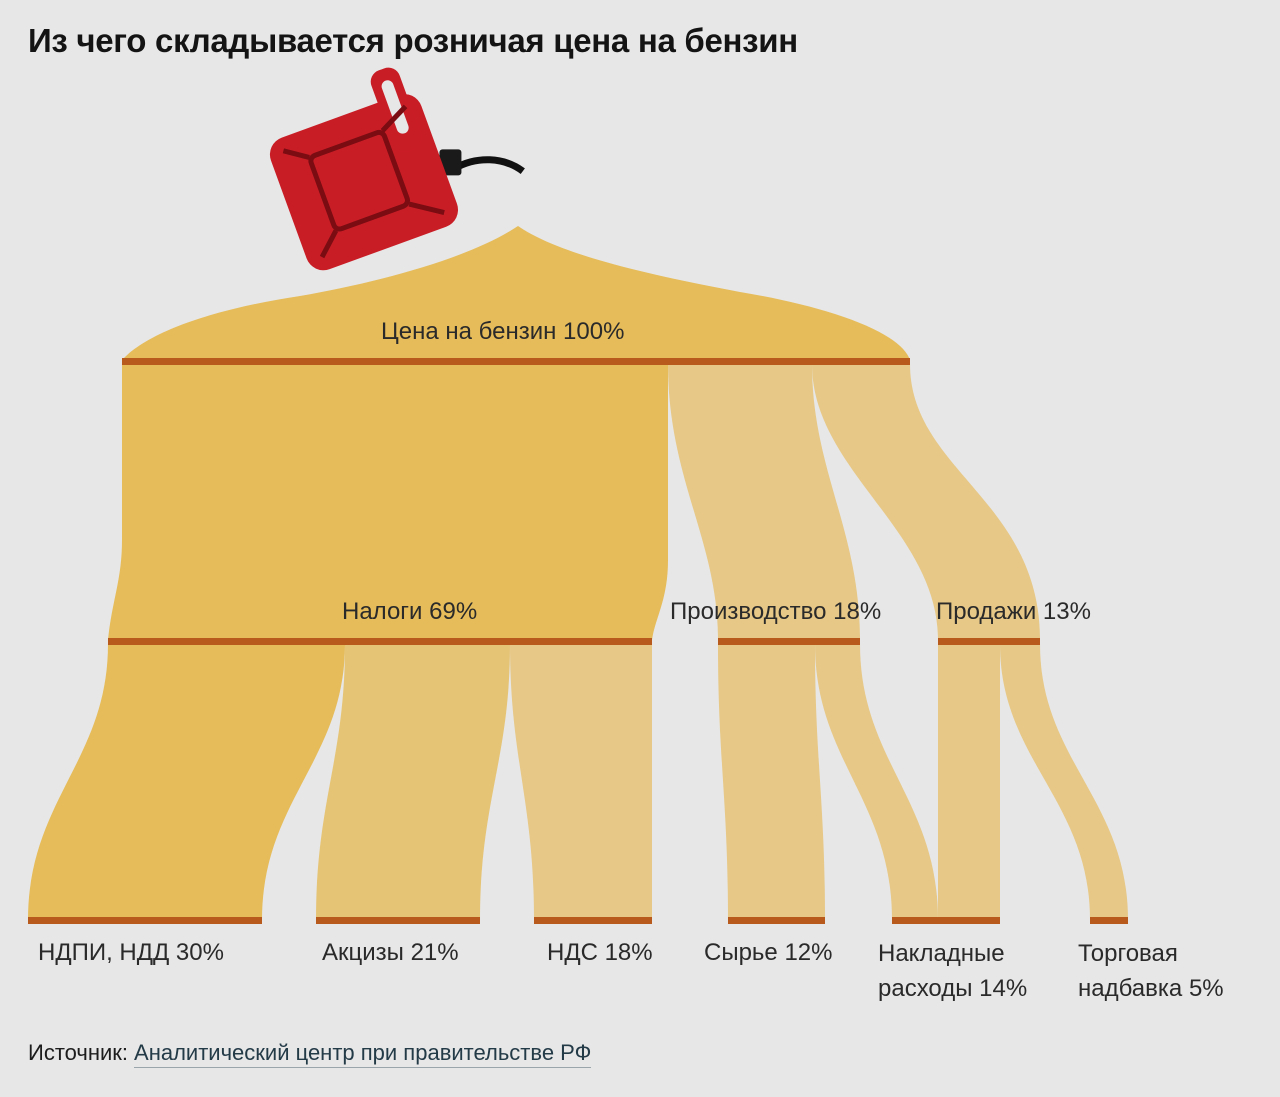  What do you see at coordinates (503, 331) in the screenshot?
I see `node-label-total: Цена на бензин 100%` at bounding box center [503, 331].